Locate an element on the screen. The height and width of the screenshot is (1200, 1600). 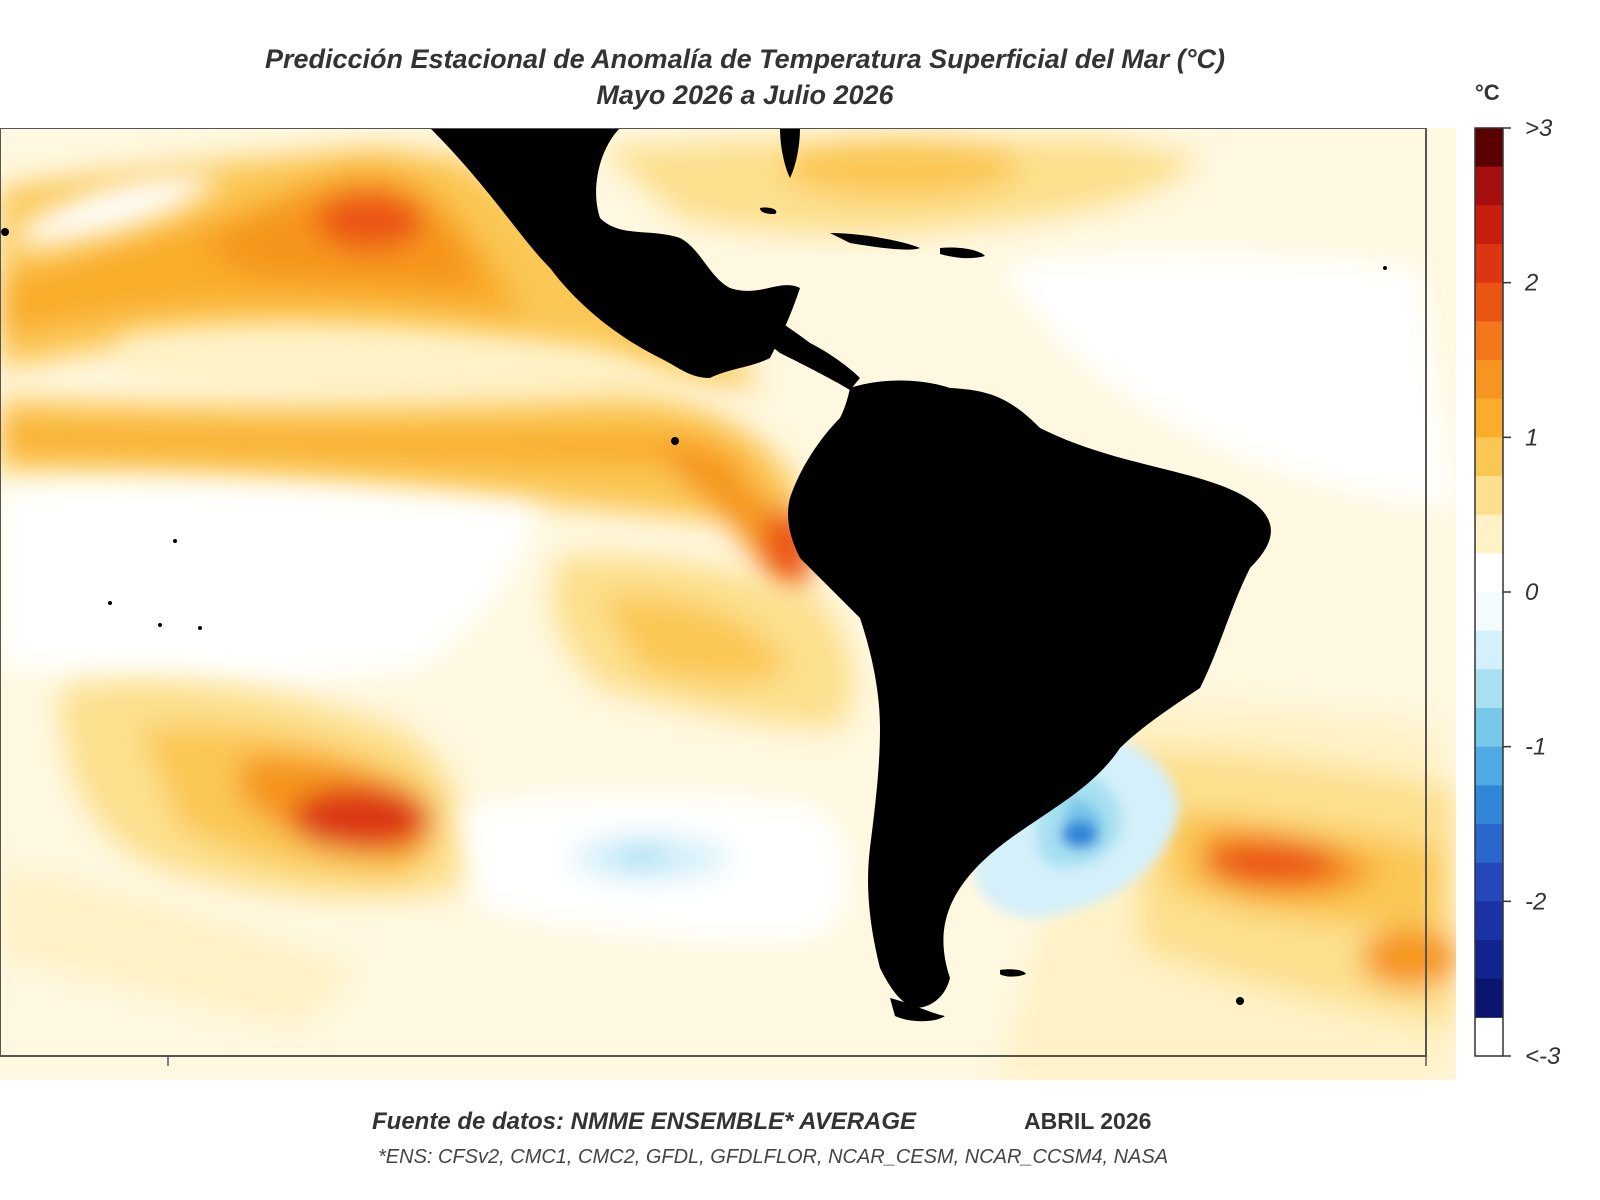
colorbar-tick-label: -1 is located at coordinates (1535, 747).